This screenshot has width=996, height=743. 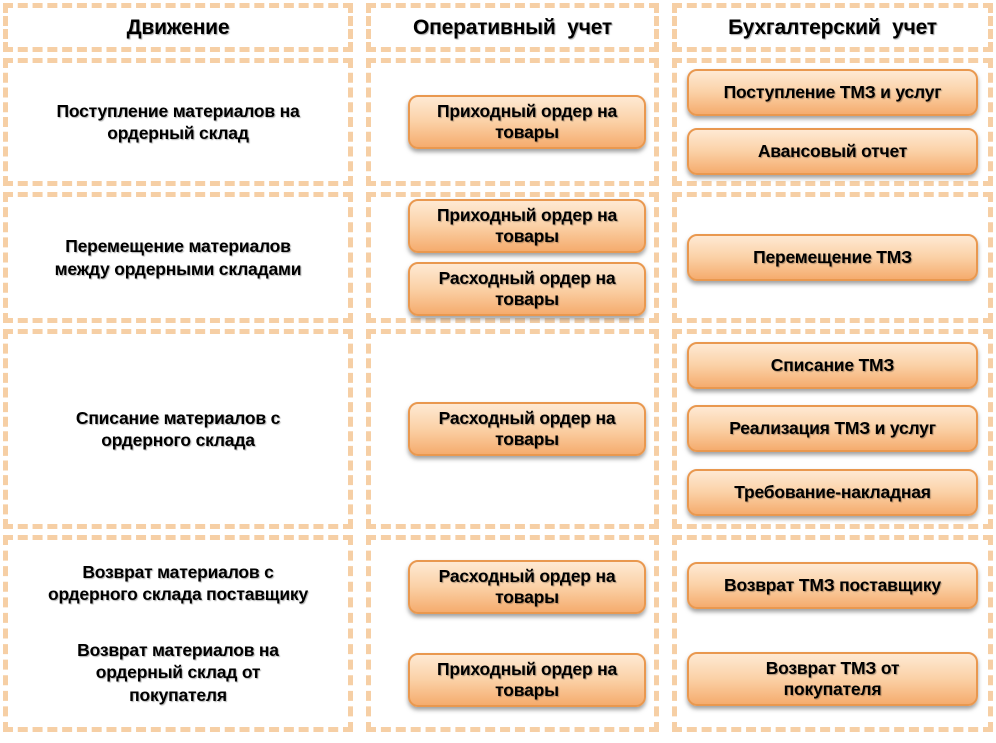 What do you see at coordinates (832, 366) in the screenshot?
I see `doc-button: Списание ТМЗ` at bounding box center [832, 366].